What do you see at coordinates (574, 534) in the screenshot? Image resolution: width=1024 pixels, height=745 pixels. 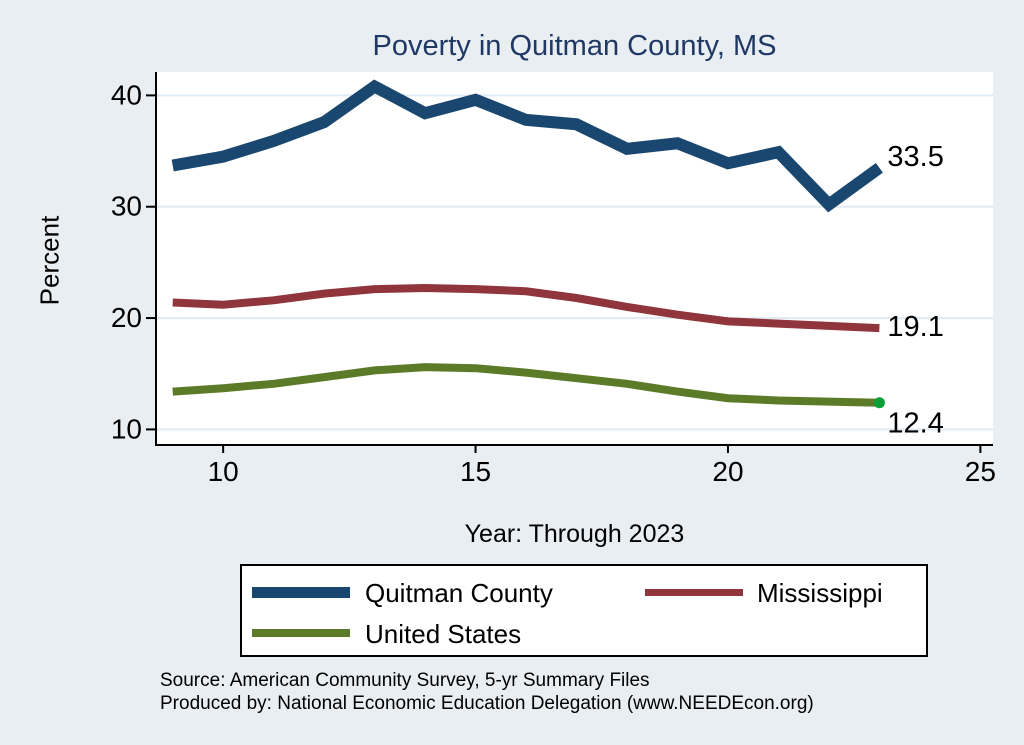 I see `x-axis-title: Year: Through 2023` at bounding box center [574, 534].